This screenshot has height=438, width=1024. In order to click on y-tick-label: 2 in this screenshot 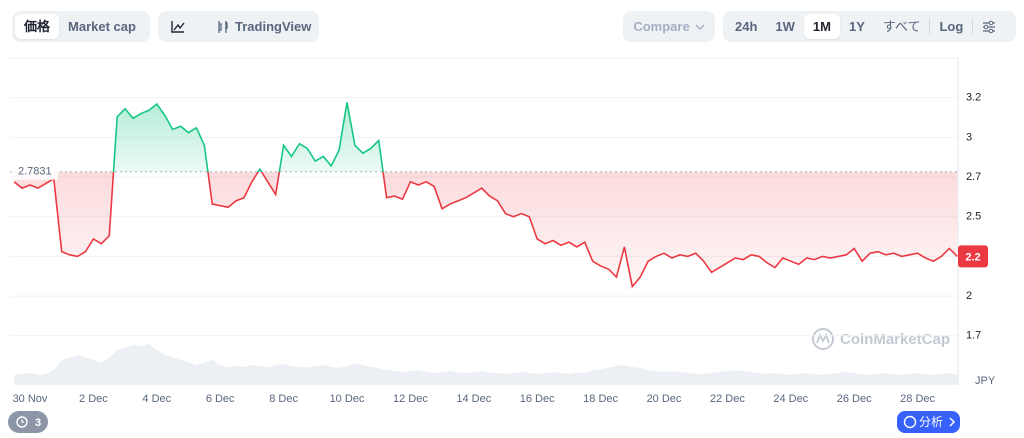, I will do `click(969, 296)`.